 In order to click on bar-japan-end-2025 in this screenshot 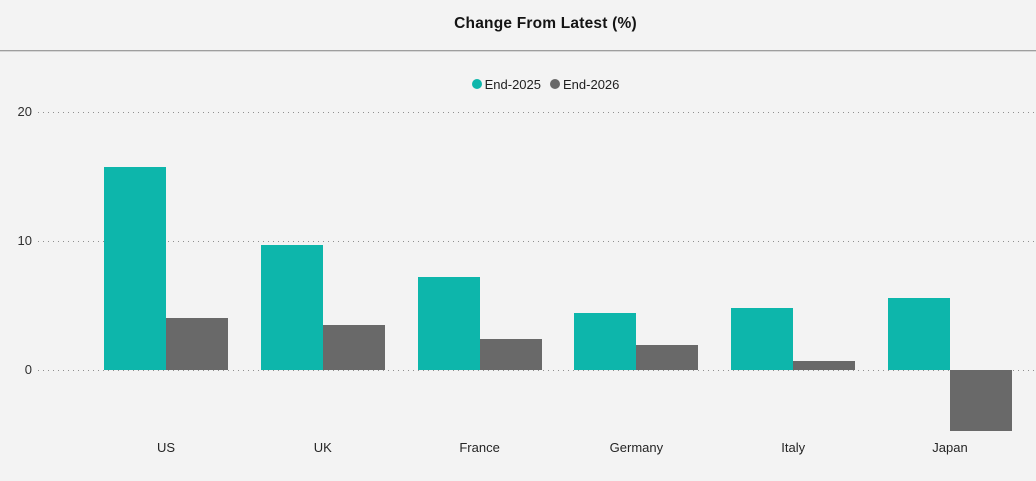, I will do `click(919, 333)`.